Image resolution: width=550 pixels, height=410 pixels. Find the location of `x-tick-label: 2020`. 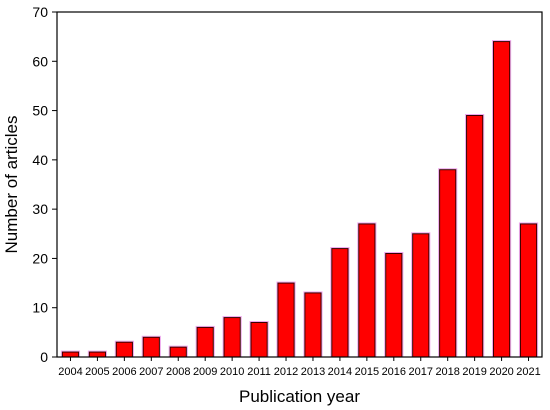

x-tick-label: 2020 is located at coordinates (501, 372).